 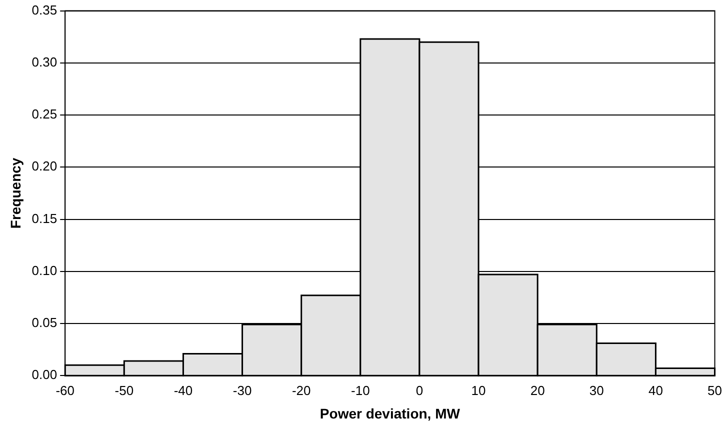 I want to click on x-tick-label: 0, so click(x=420, y=390).